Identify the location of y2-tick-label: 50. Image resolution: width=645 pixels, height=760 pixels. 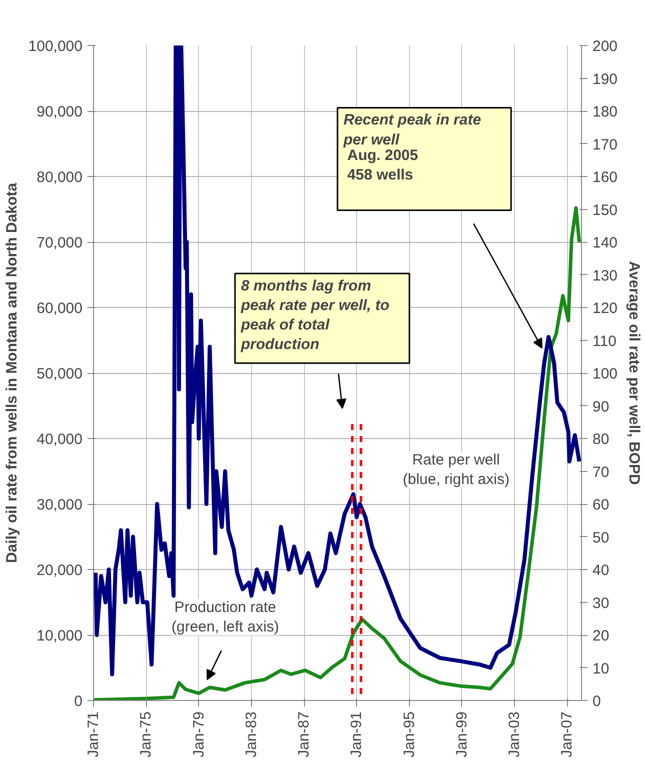
(601, 537).